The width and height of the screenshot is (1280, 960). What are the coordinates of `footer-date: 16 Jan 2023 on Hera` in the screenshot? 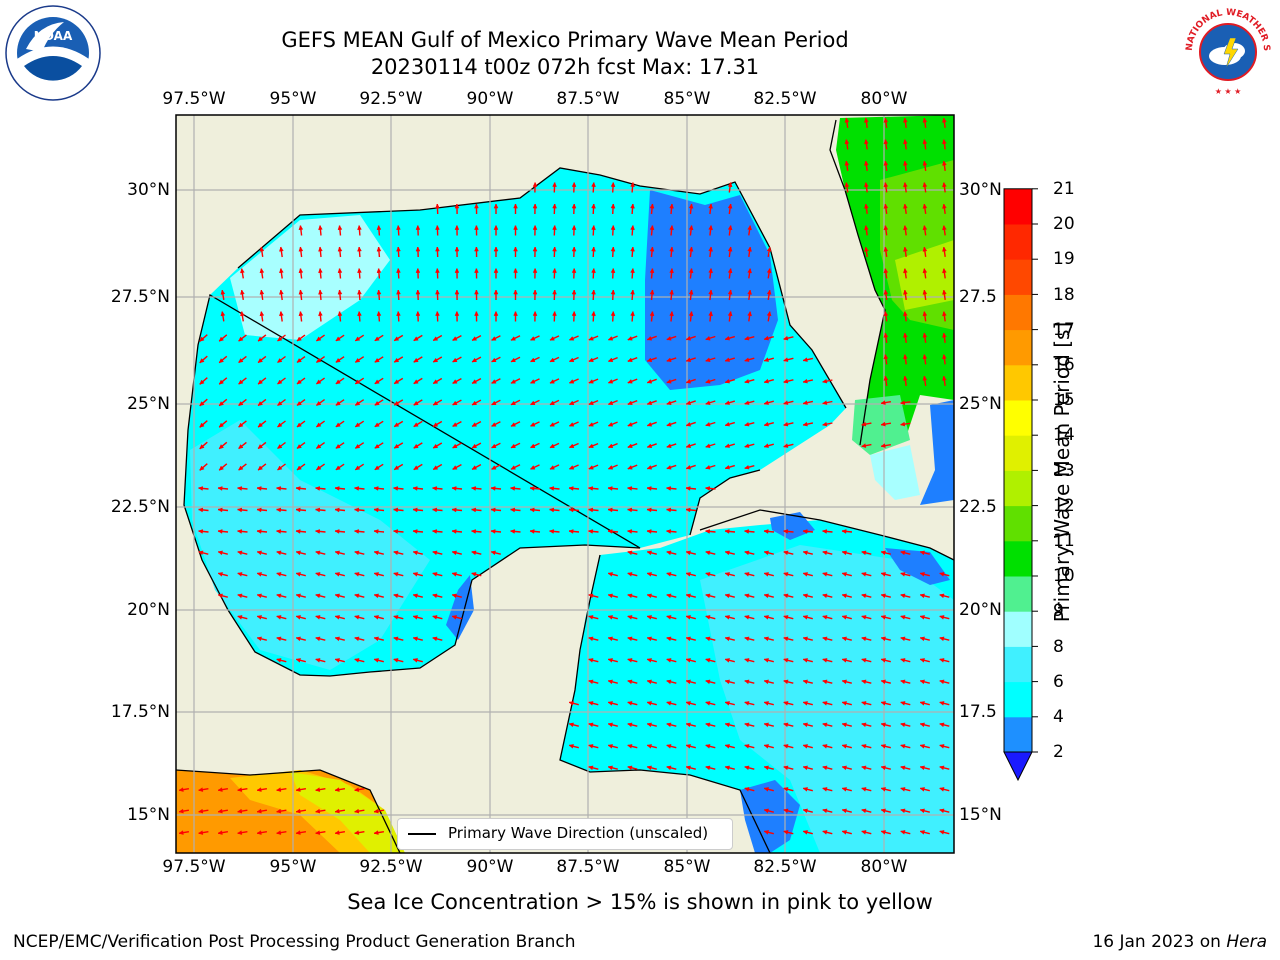 It's located at (1179, 942).